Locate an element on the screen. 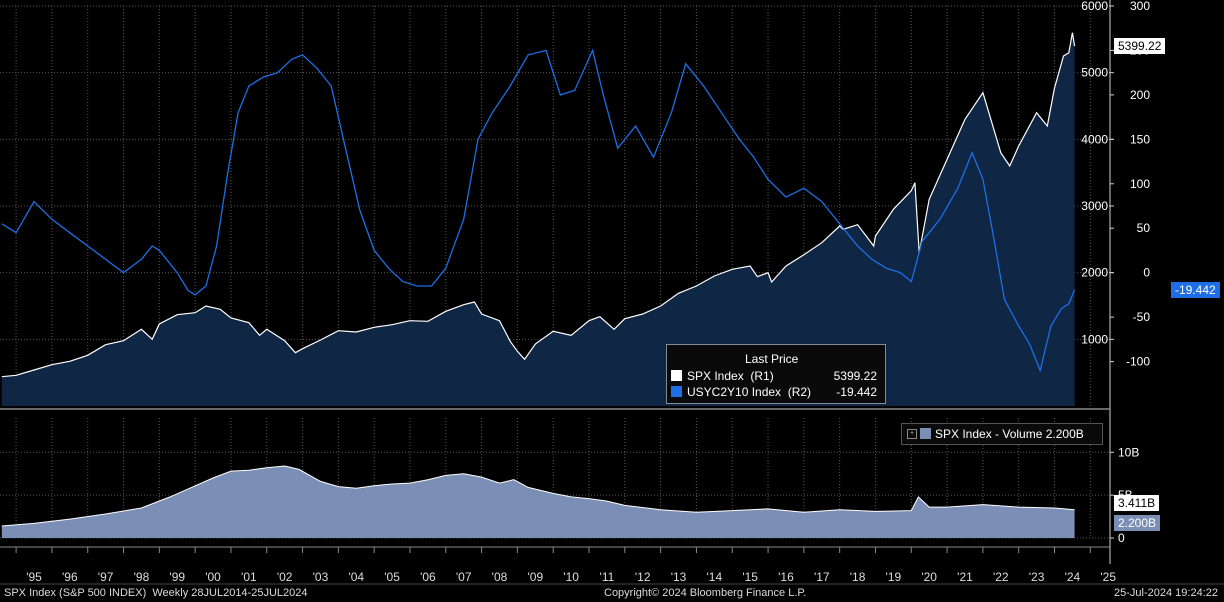  x-tick-label: '20 is located at coordinates (929, 577).